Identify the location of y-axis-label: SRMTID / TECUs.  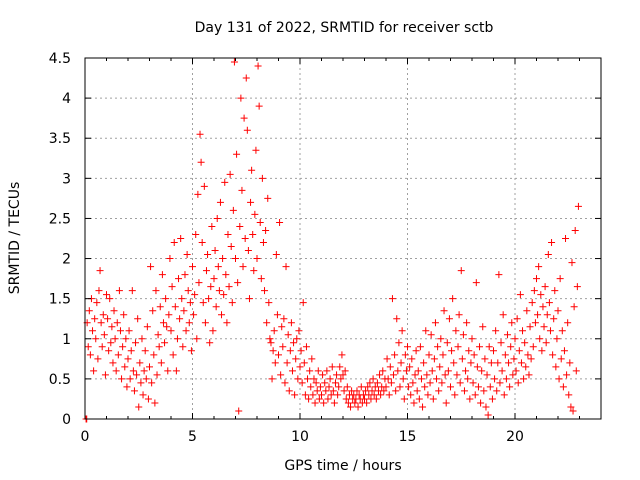
(15, 238).